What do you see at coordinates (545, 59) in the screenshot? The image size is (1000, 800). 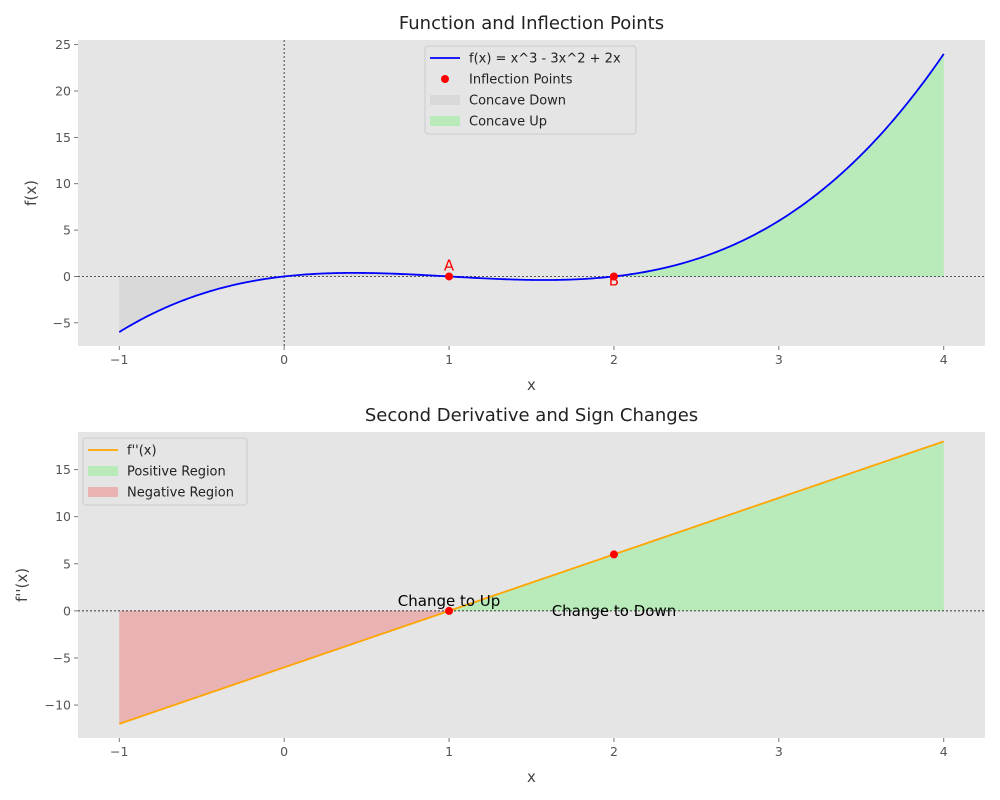 I see `legend-label-f: f(x) = x^3 - 3x^2 + 2x` at bounding box center [545, 59].